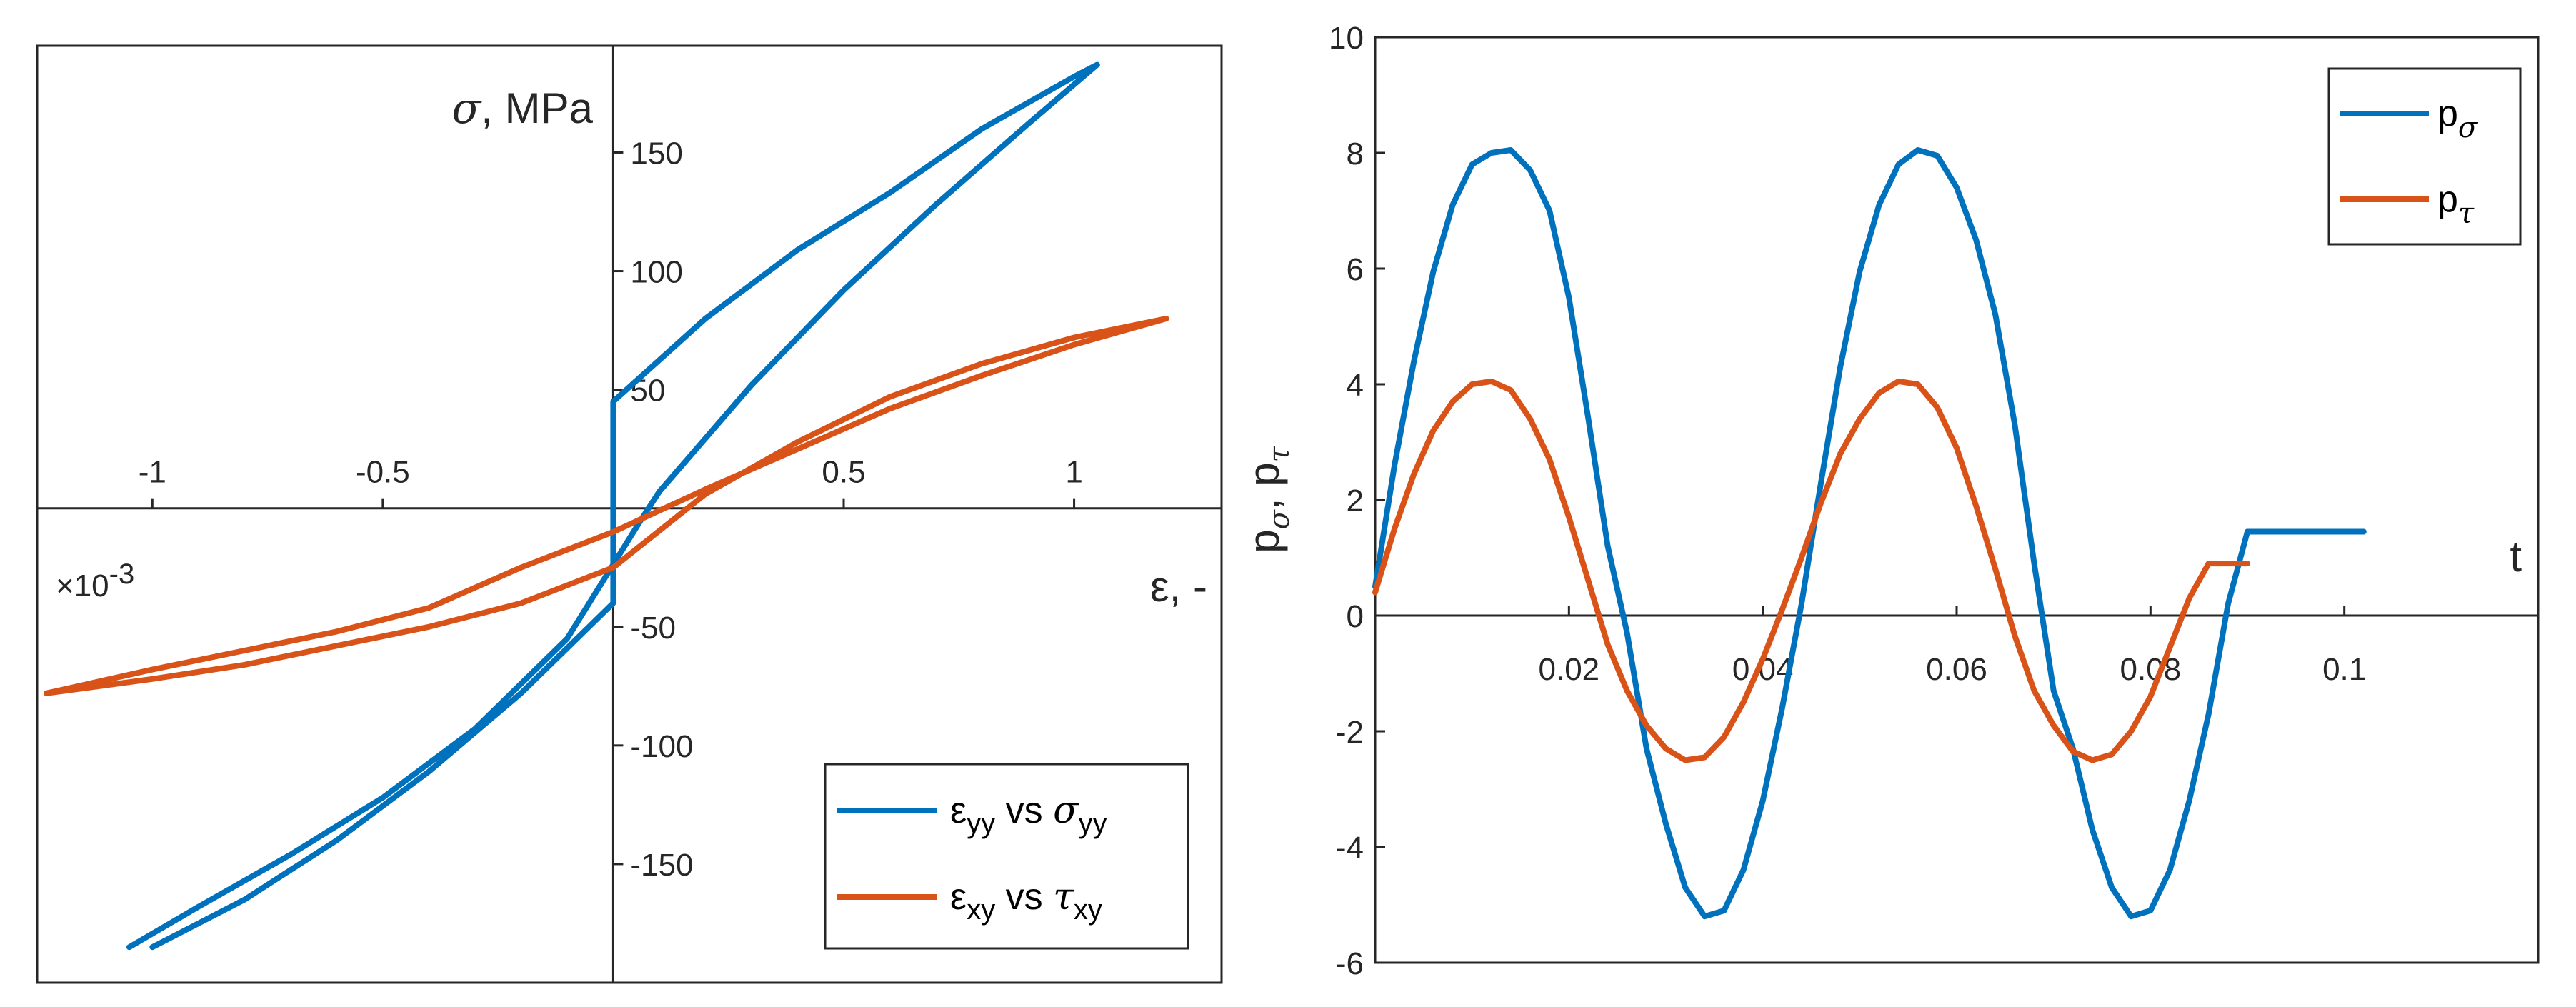 This screenshot has height=1007, width=2576. Describe the element at coordinates (2151, 669) in the screenshot. I see `right-x-tick-label: 0.08` at that location.